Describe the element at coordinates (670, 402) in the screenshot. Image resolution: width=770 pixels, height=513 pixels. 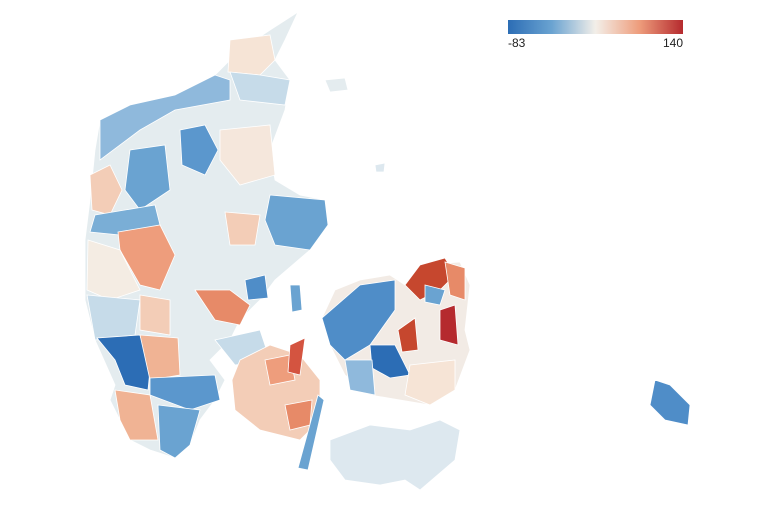
I see `bornholm` at that location.